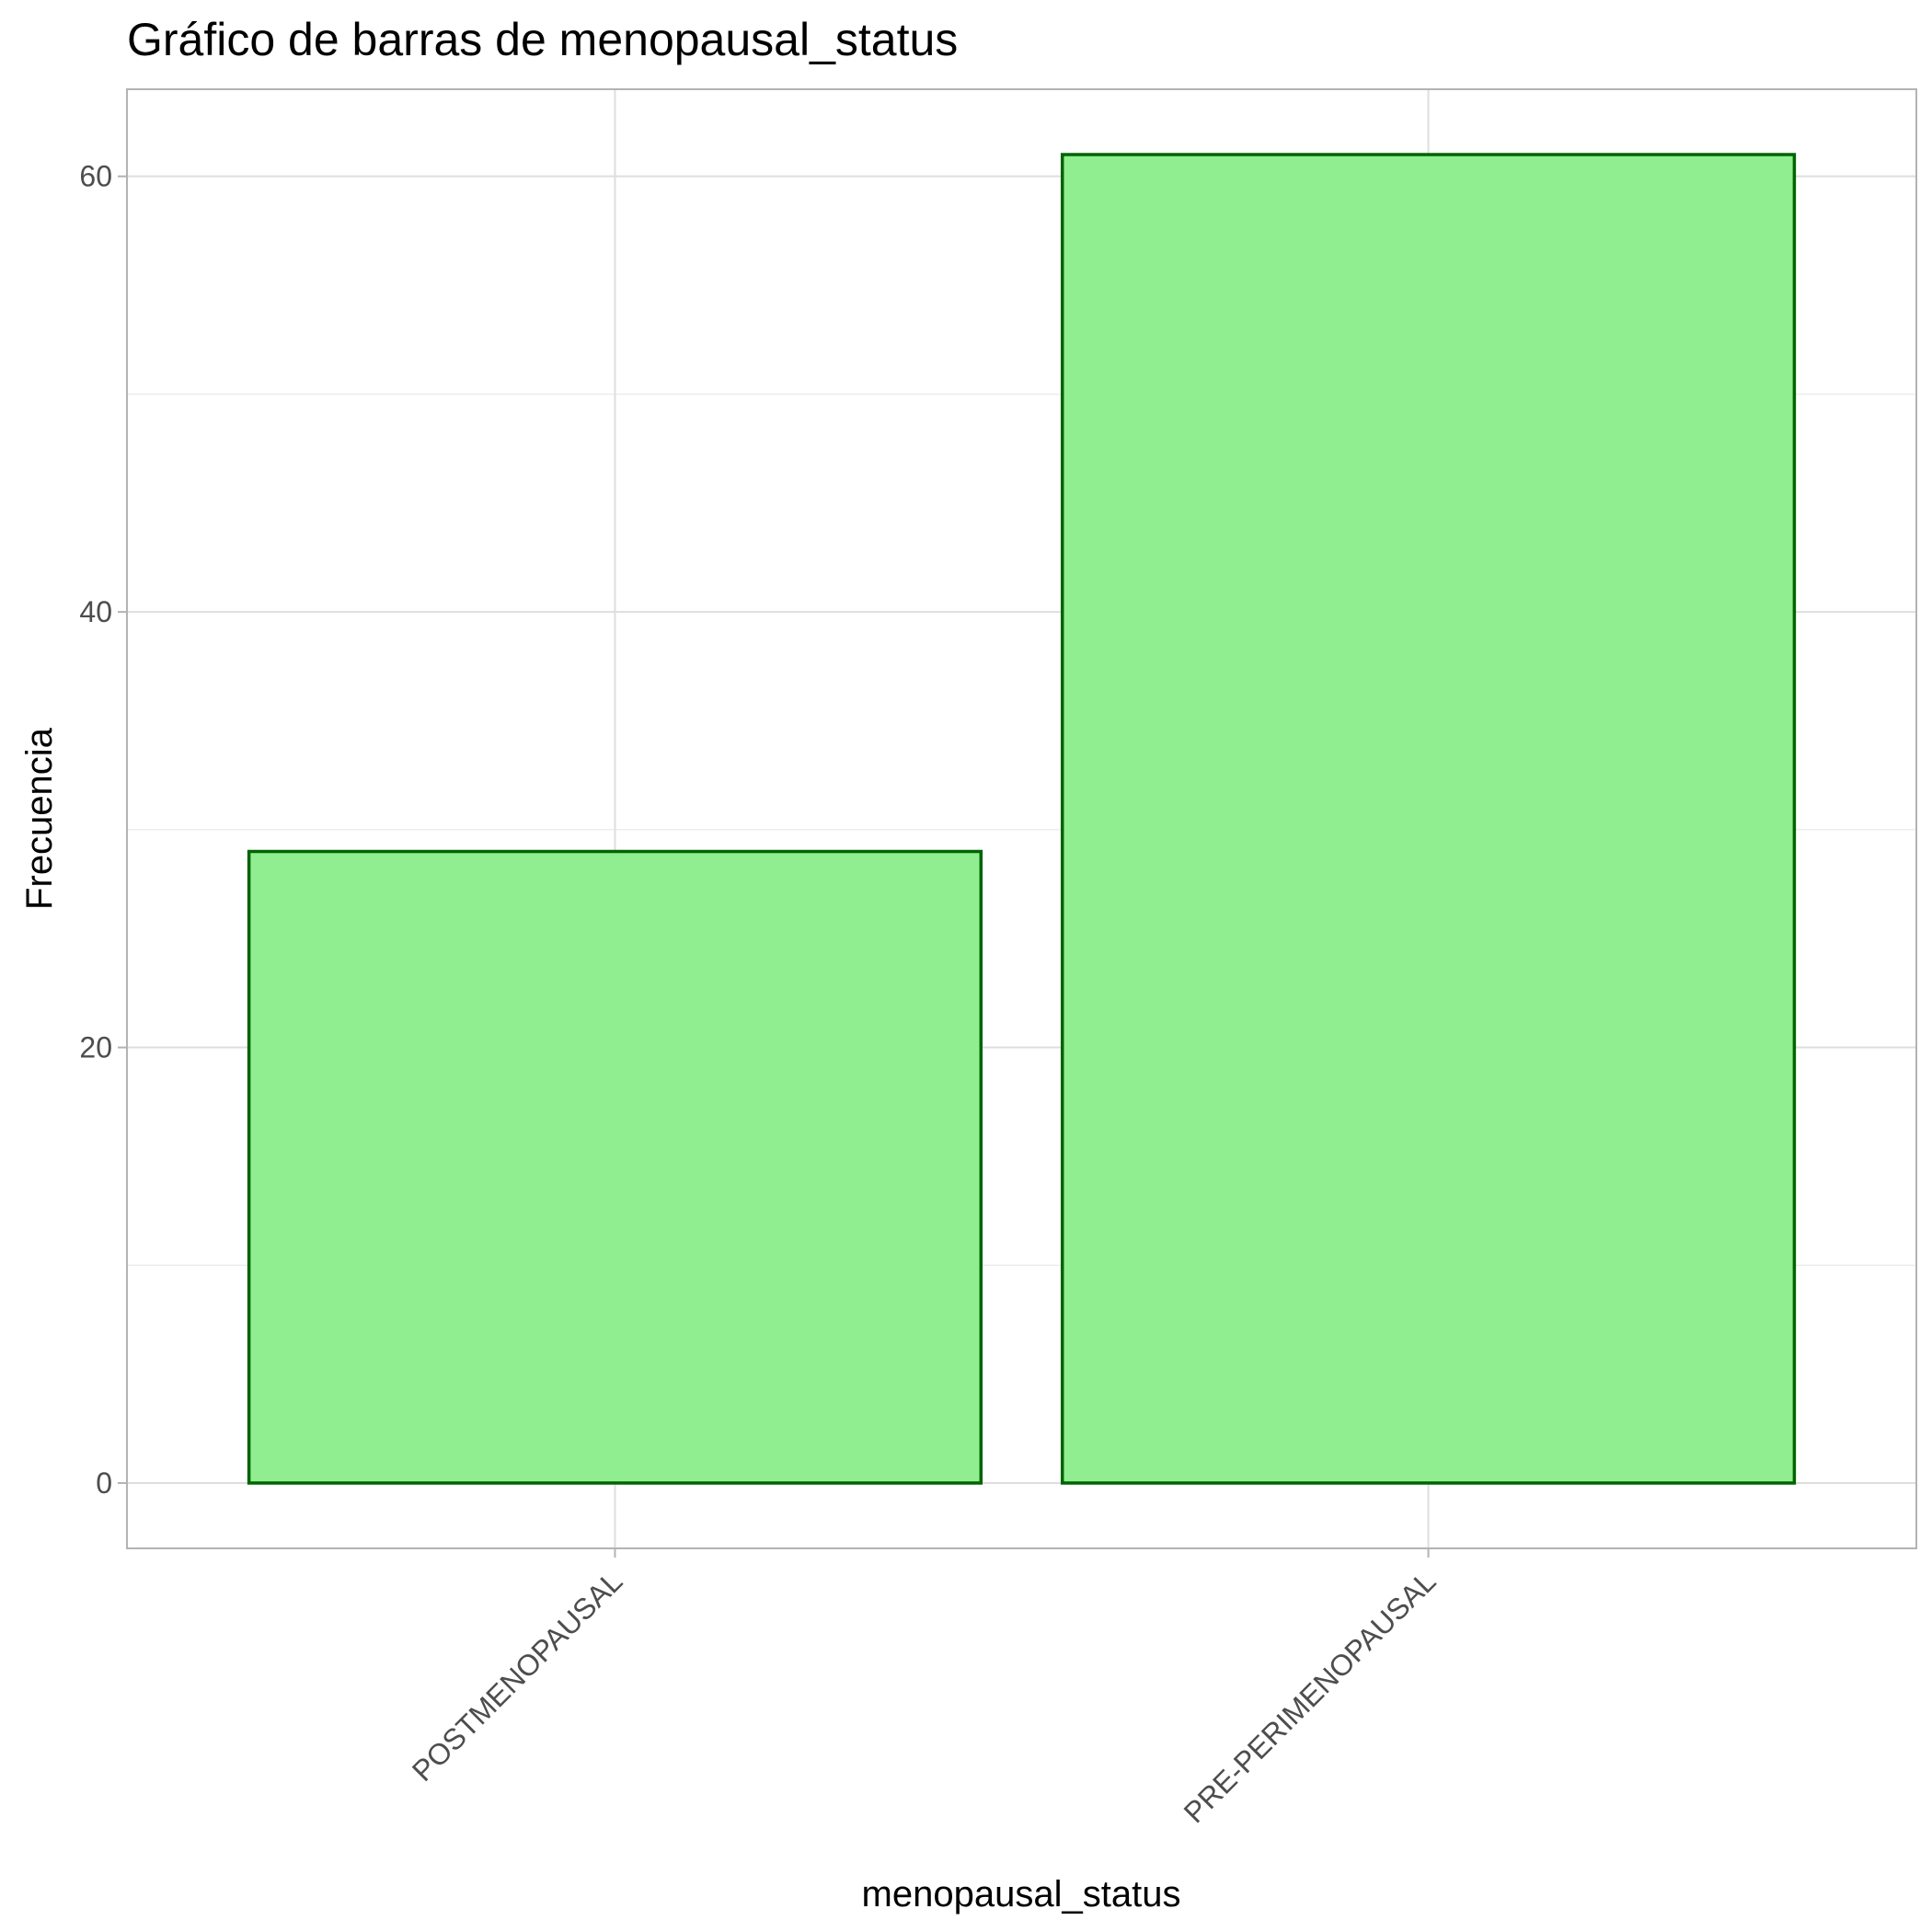 This screenshot has width=1932, height=1932. I want to click on y-tick-label: 20, so click(95, 1047).